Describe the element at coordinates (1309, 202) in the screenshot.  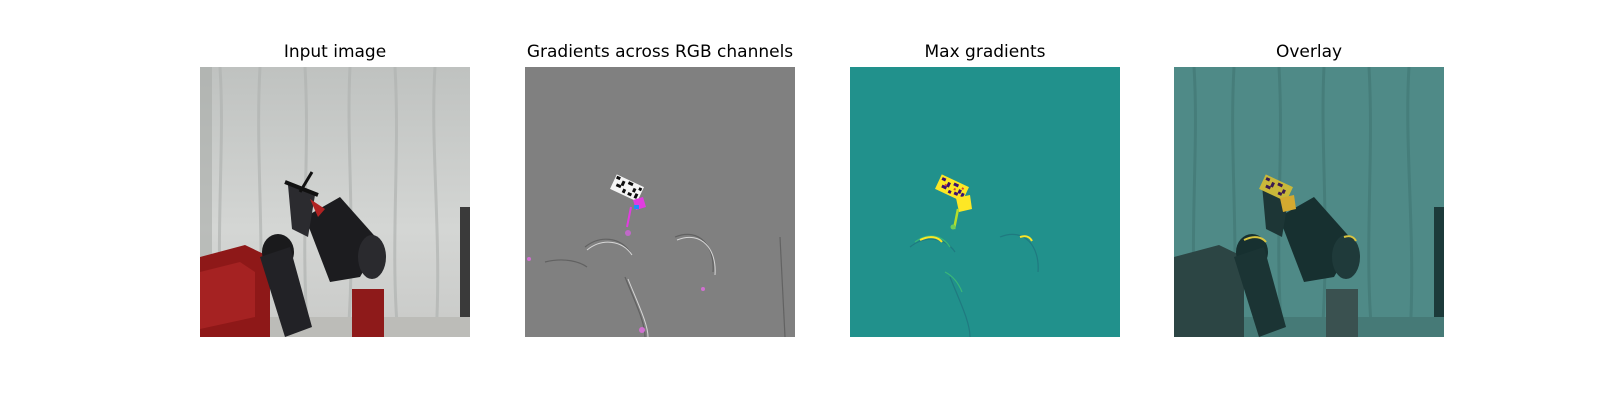
I see `overlay-image` at that location.